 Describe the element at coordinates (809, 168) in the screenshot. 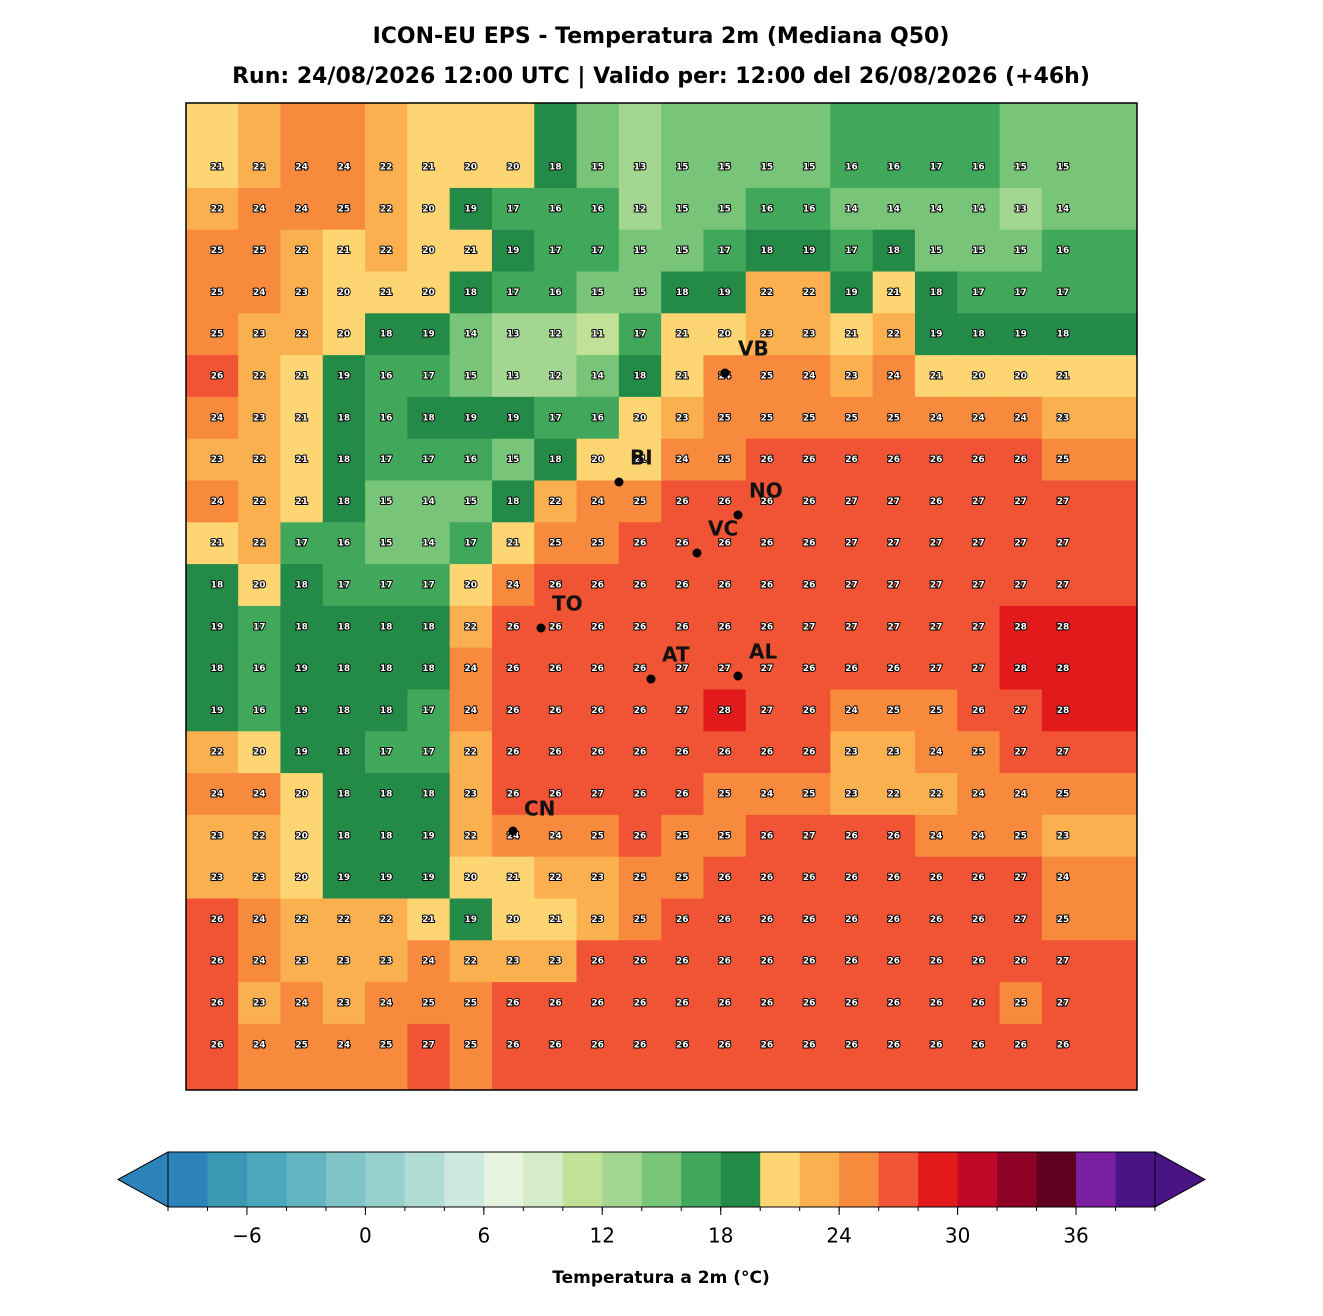

I see `temperature-label: 15` at that location.